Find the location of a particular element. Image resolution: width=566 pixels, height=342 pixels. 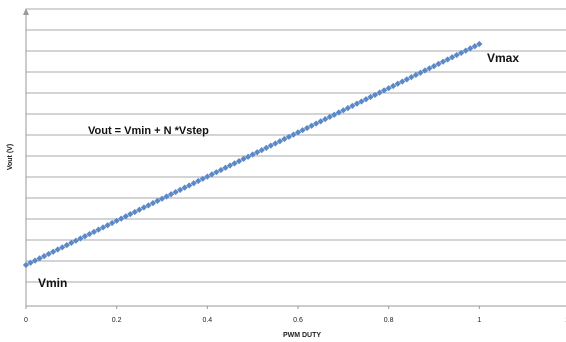

x-tick-label: 0.6 is located at coordinates (298, 320).